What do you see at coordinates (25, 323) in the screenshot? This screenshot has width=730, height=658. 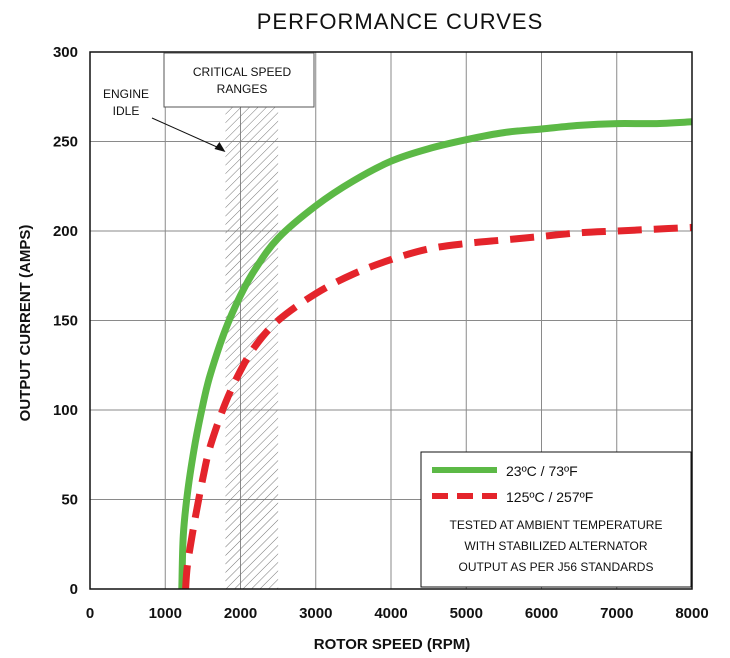 I see `y-axis-title: OUTPUT CURRENT (AMPS)` at bounding box center [25, 323].